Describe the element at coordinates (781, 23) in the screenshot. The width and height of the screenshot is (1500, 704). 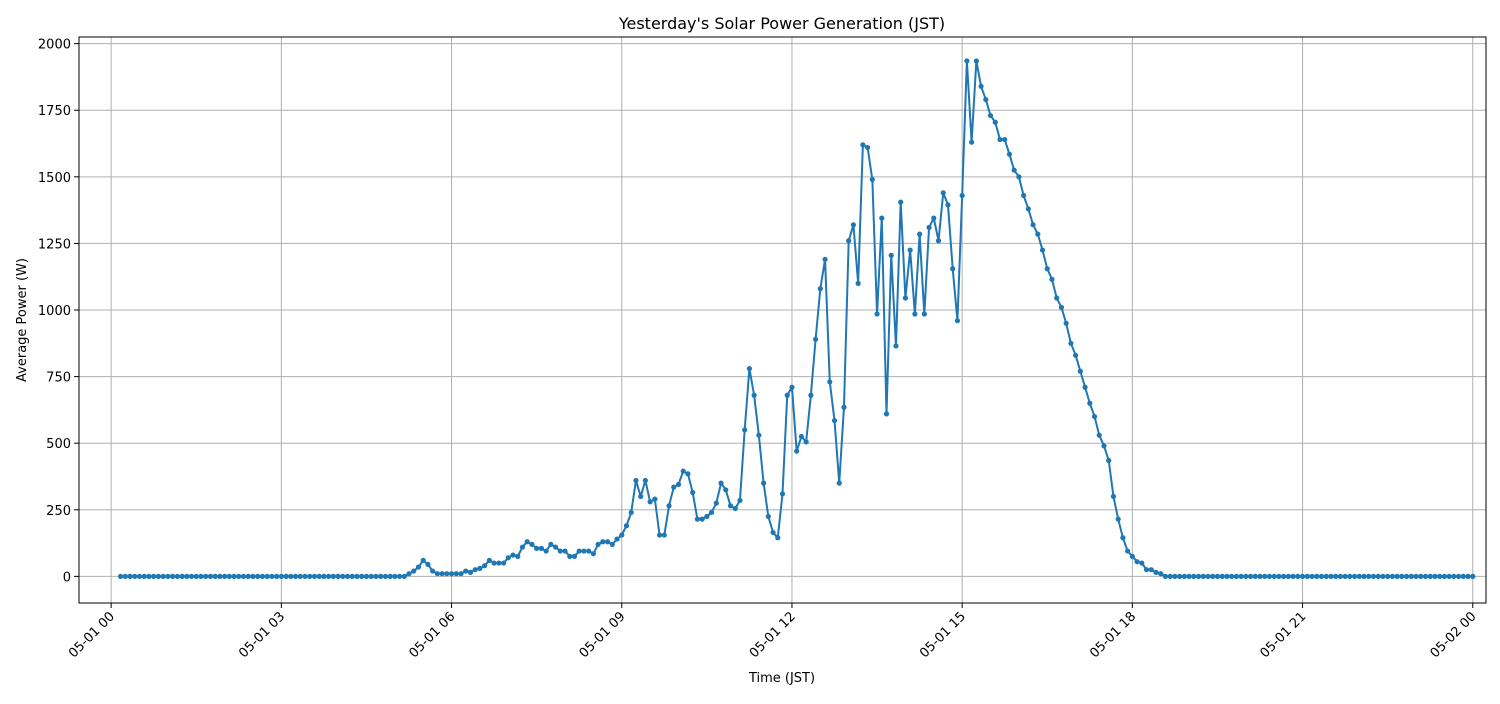
I see `chart-title: Yesterday's Solar Power Generation (JST)` at that location.